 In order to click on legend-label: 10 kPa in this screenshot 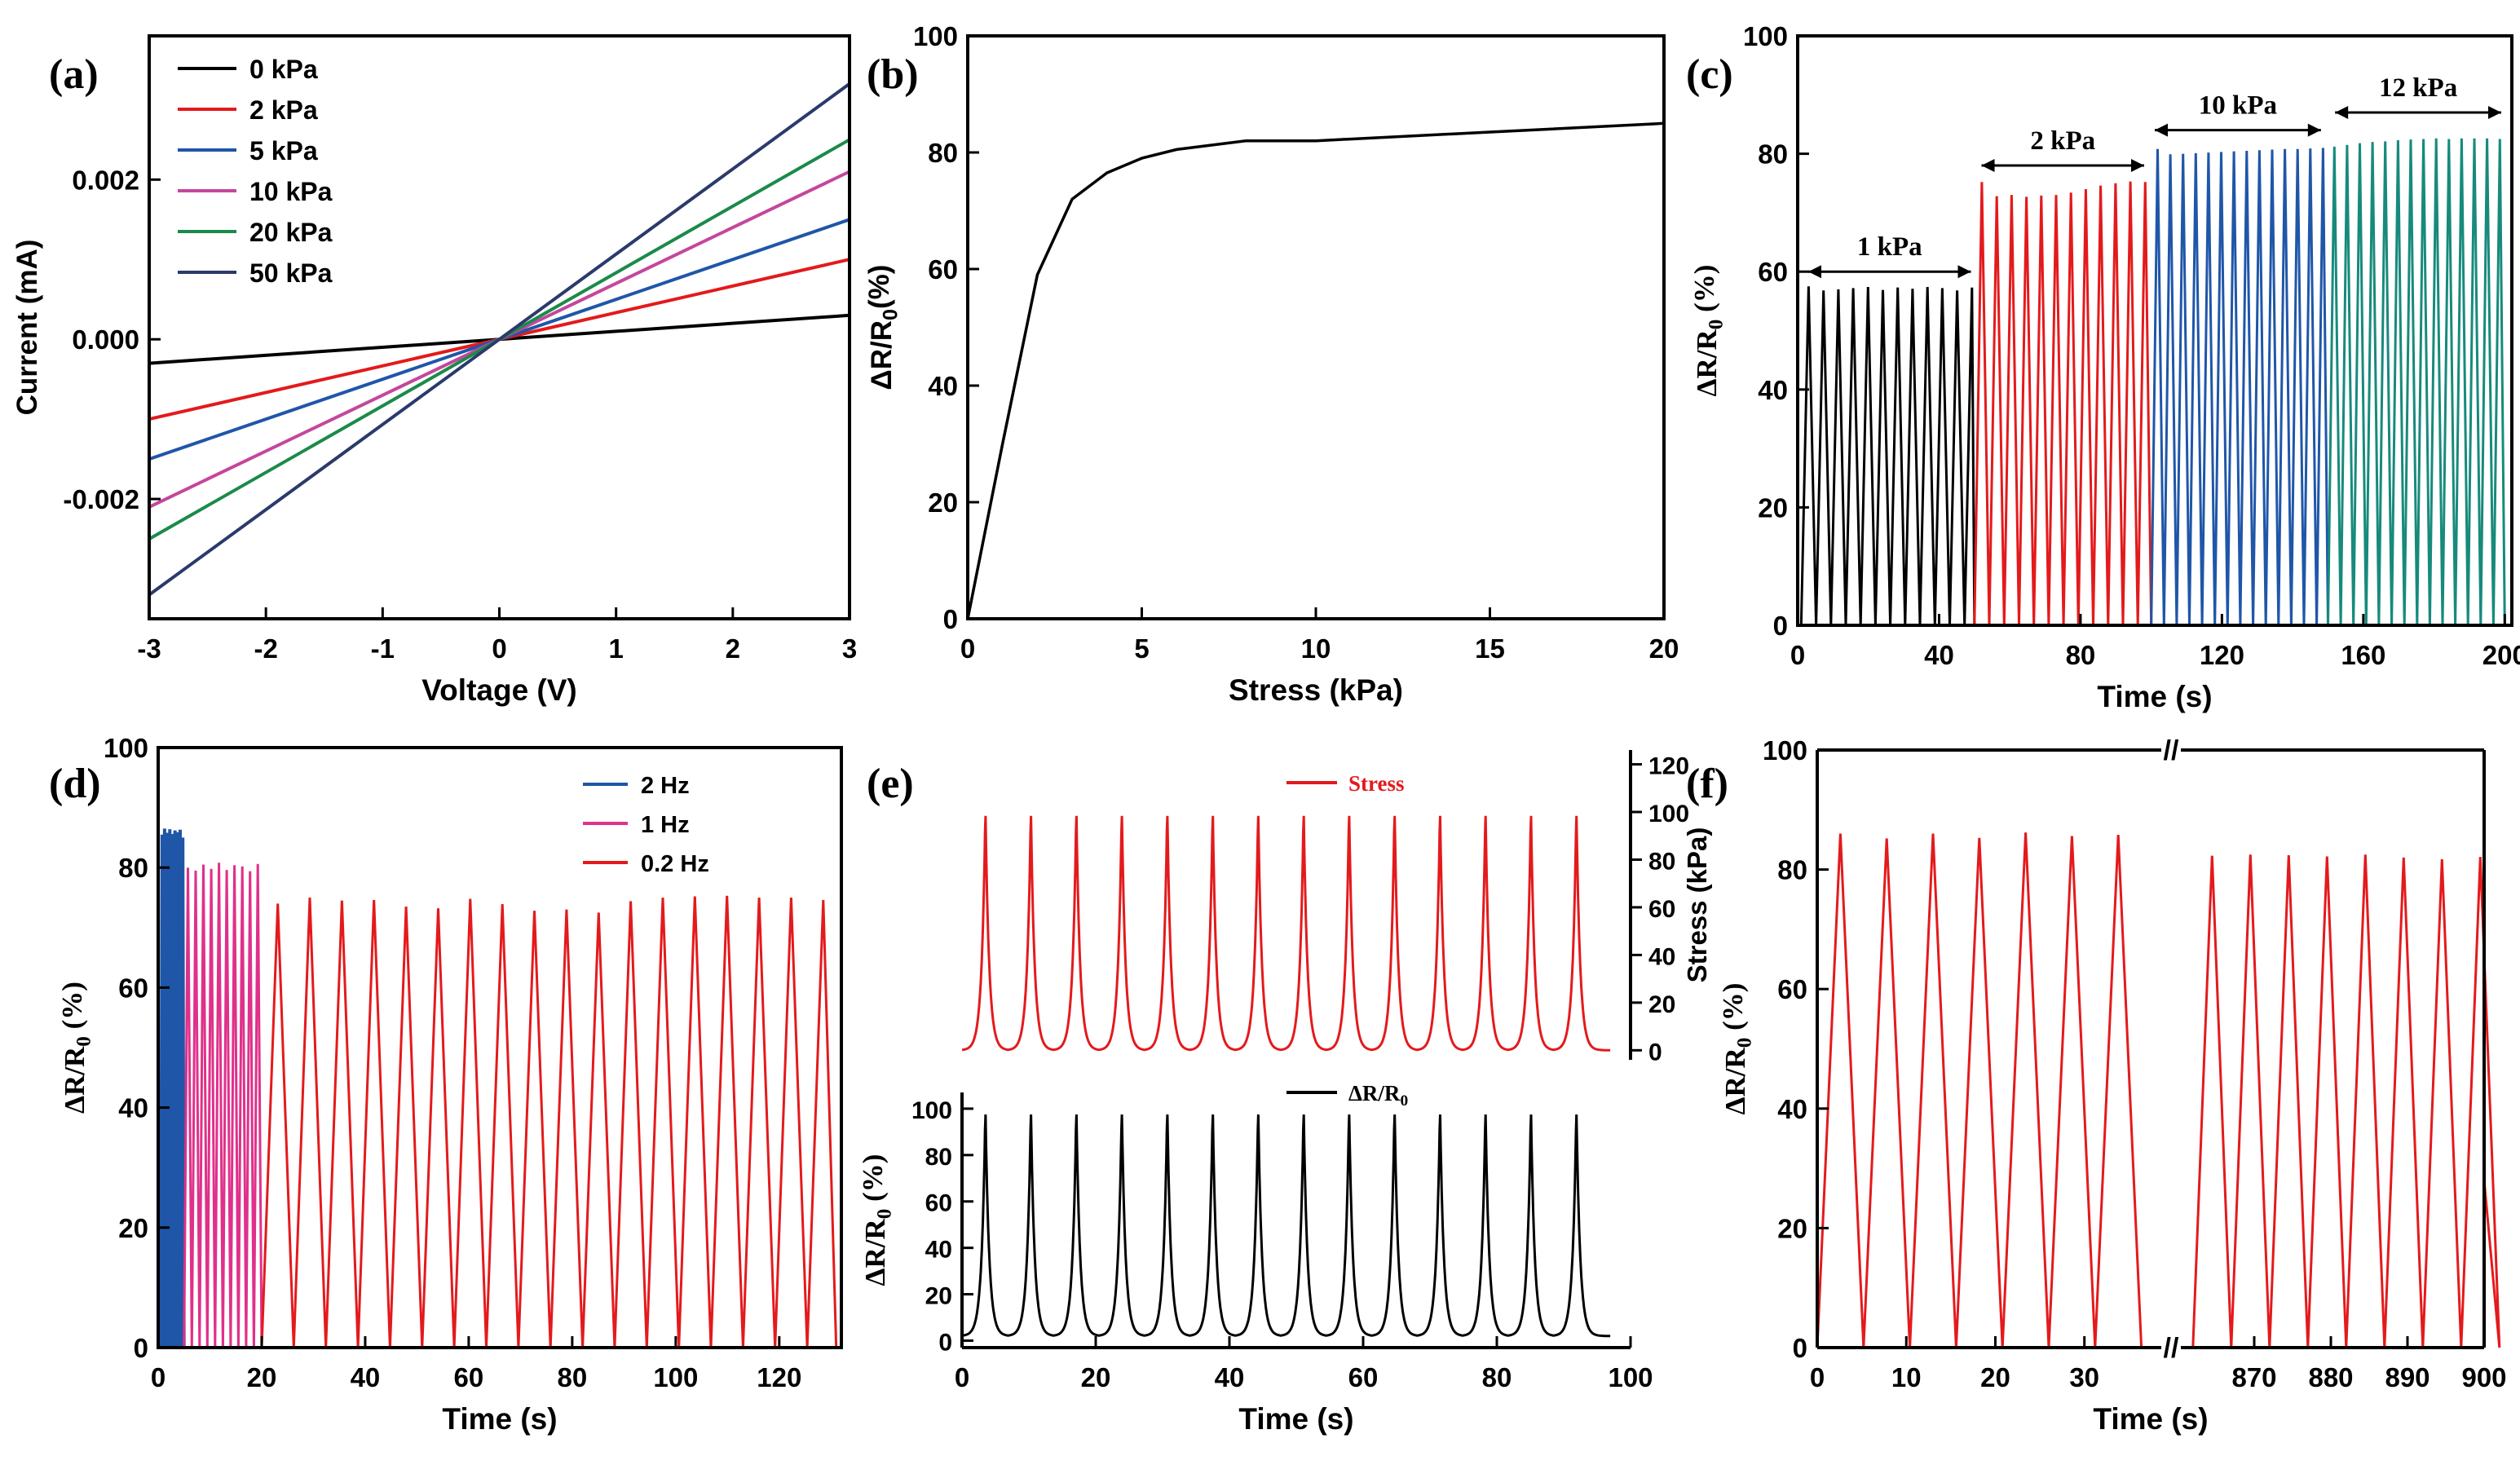, I will do `click(291, 191)`.